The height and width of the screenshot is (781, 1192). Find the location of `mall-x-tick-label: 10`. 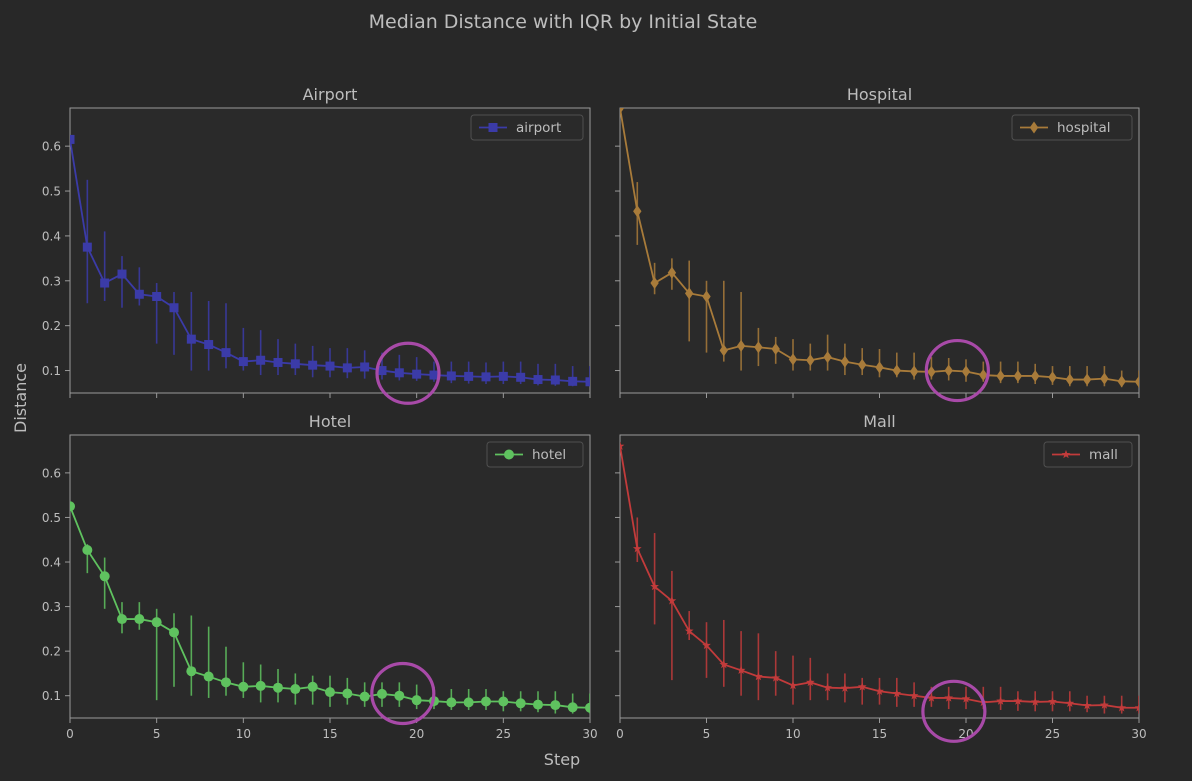

mall-x-tick-label: 10 is located at coordinates (792, 734).